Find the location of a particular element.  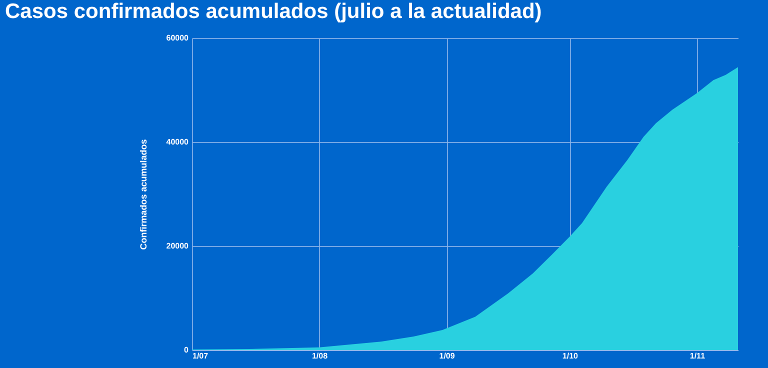

x-tick-label: 1/07 is located at coordinates (200, 356).